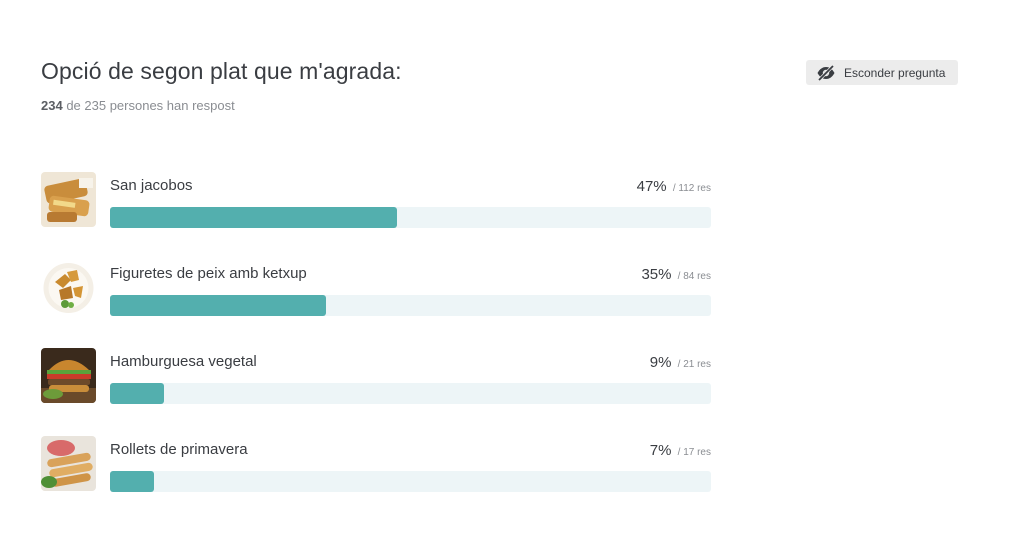 Image resolution: width=1024 pixels, height=557 pixels. I want to click on option-percent: 47%, so click(651, 186).